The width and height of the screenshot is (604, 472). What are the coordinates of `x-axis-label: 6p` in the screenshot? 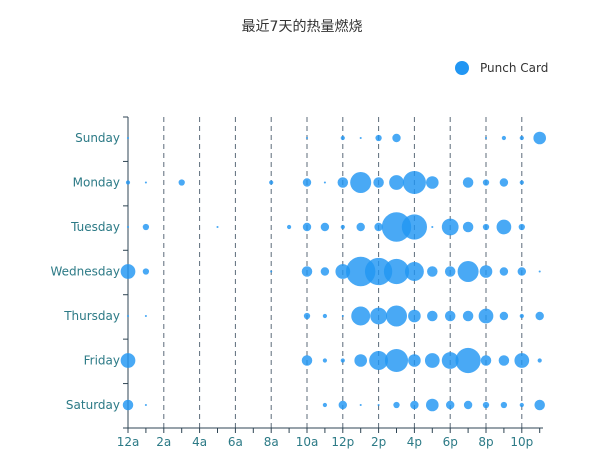 It's located at (450, 442).